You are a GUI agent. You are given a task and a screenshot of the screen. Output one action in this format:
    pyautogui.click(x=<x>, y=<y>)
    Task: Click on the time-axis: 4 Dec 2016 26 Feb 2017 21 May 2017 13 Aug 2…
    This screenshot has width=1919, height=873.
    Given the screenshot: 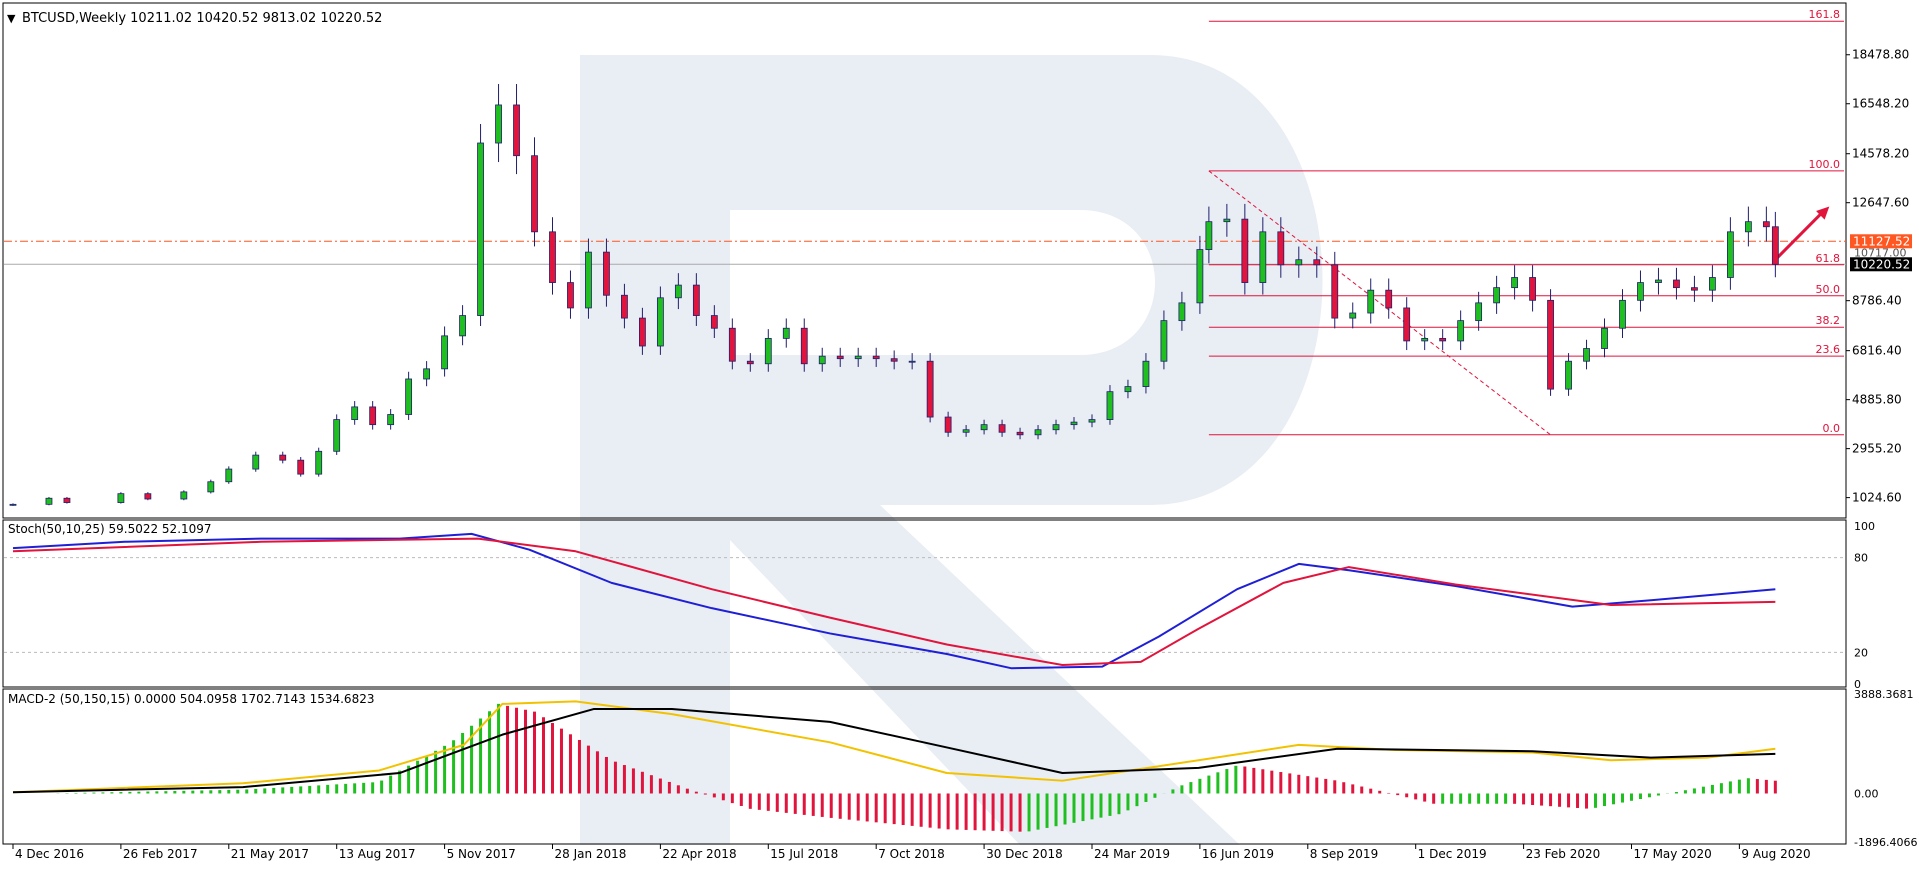 What is the action you would take?
    pyautogui.click(x=911, y=852)
    